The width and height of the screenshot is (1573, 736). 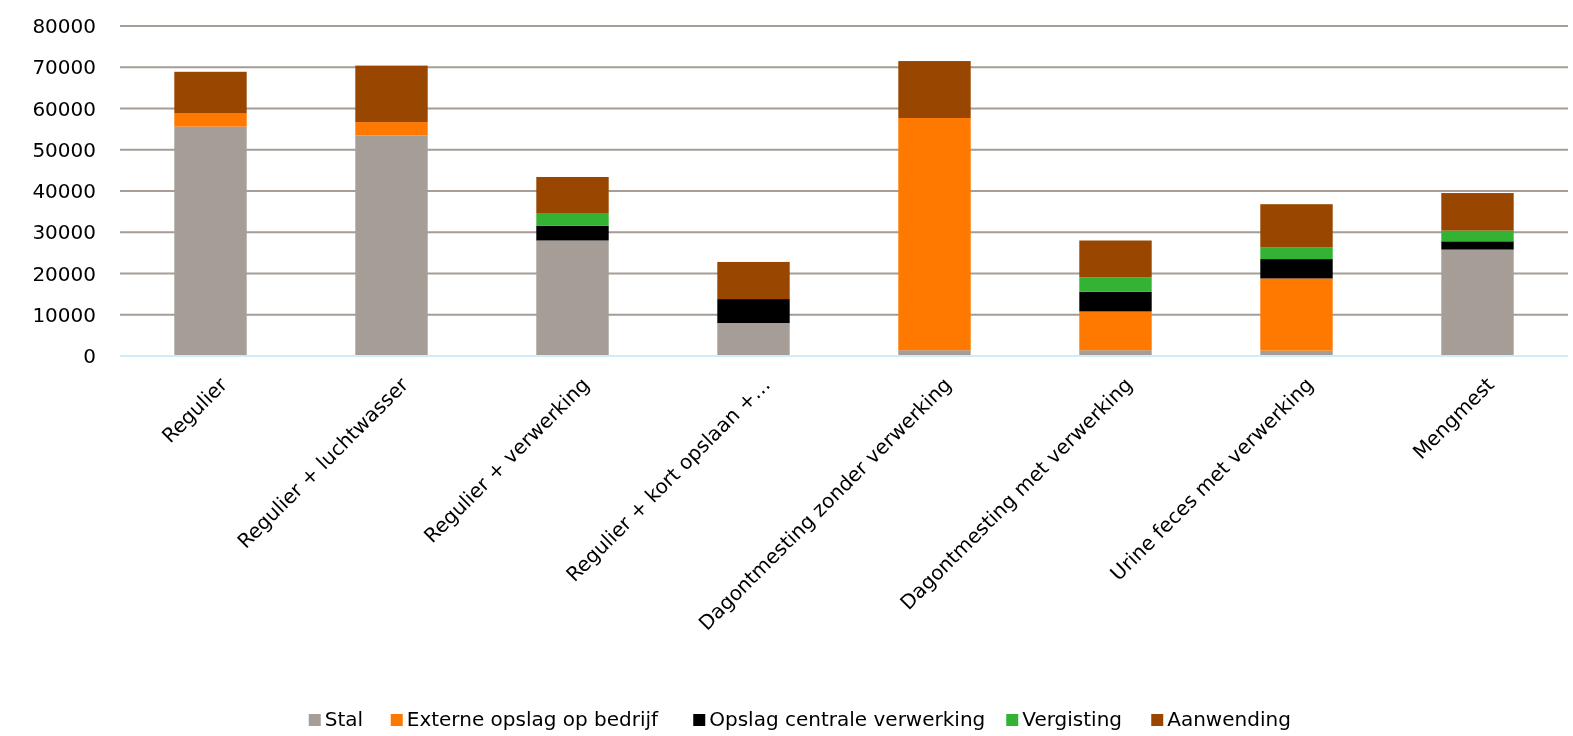 I want to click on legend-label: Aanwending, so click(x=1229, y=719).